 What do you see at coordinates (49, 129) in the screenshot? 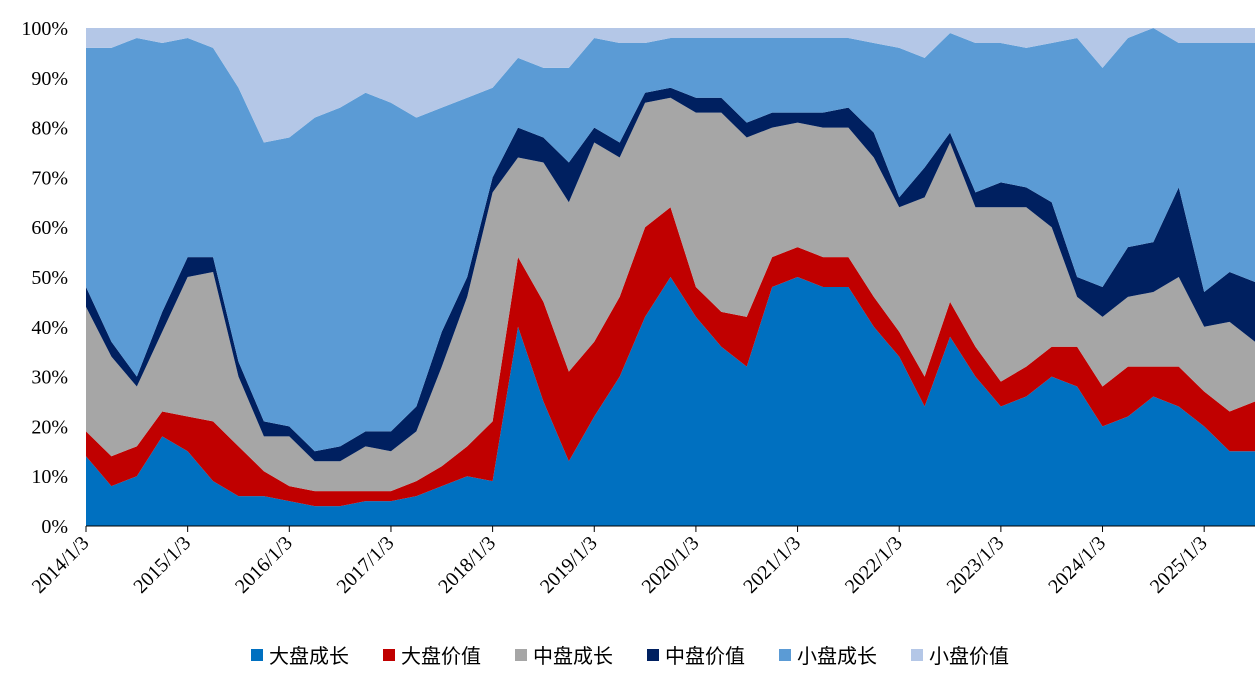
I see `y-tick-label: 80%` at bounding box center [49, 129].